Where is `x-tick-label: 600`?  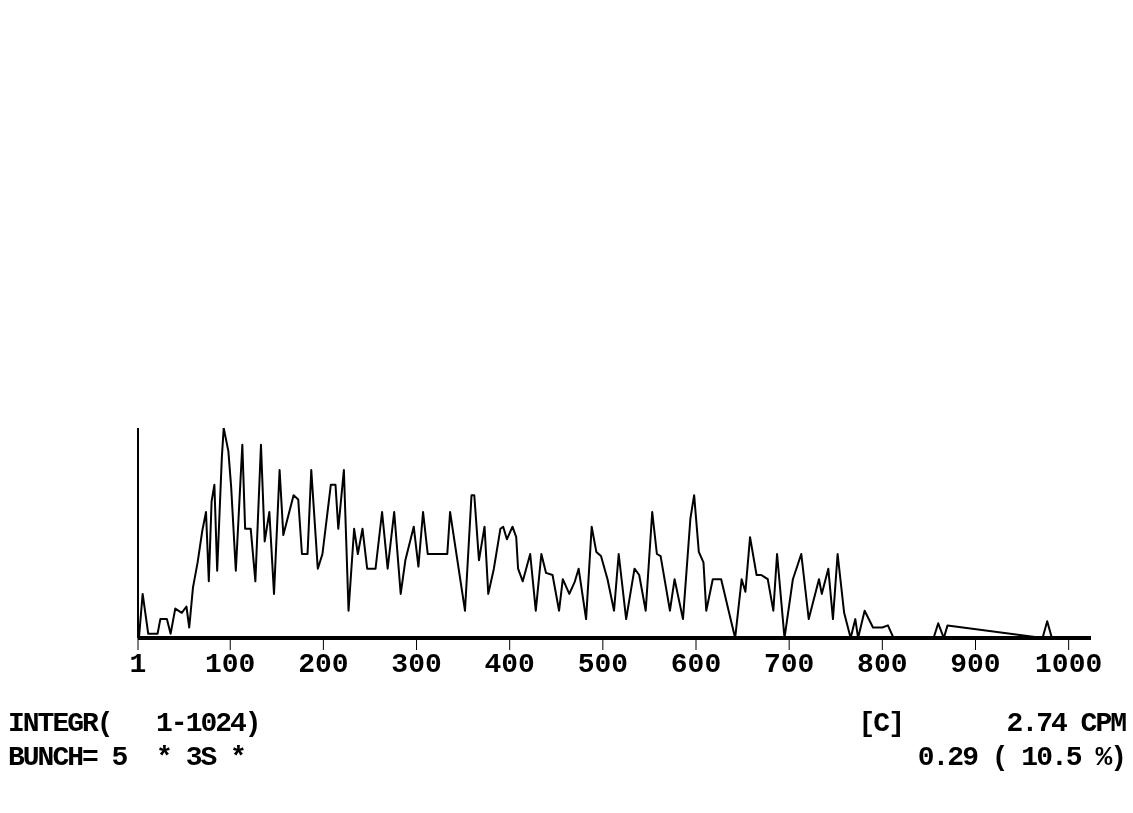 x-tick-label: 600 is located at coordinates (696, 664).